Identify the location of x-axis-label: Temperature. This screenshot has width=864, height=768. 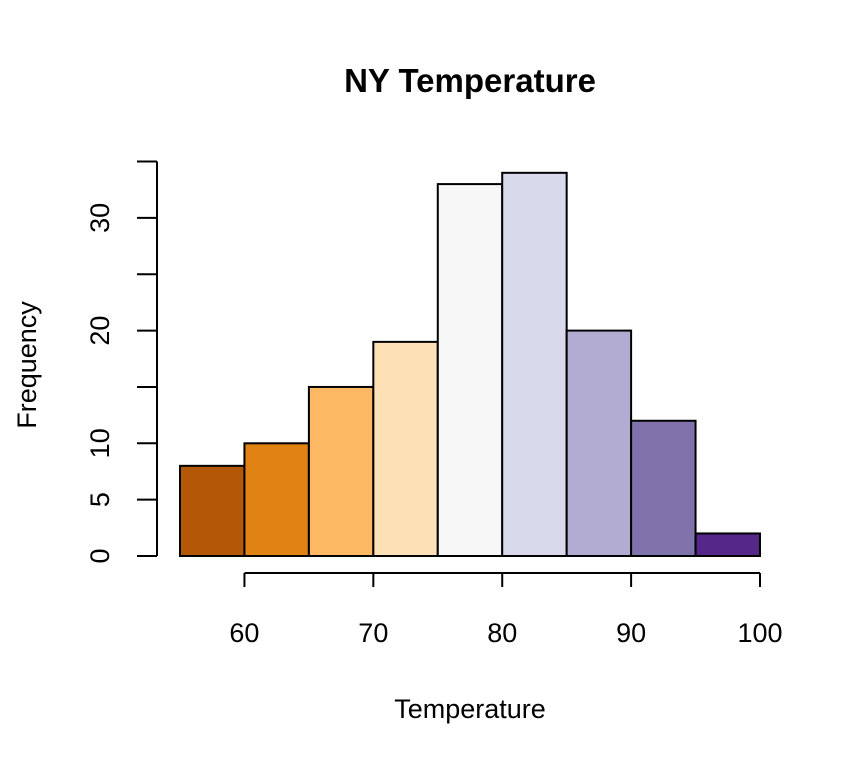
(470, 709).